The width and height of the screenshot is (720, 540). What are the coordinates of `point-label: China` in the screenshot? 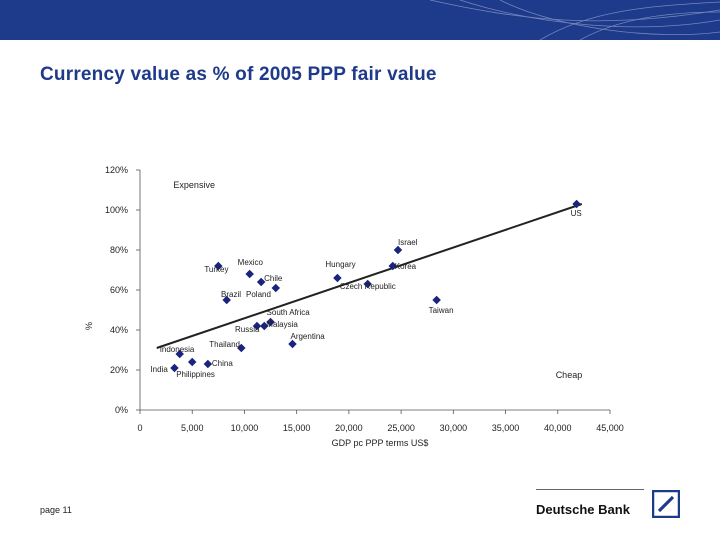 It's located at (222, 363).